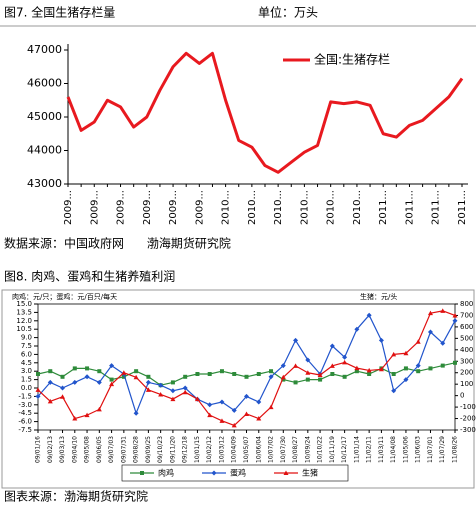 Image resolution: width=476 pixels, height=512 pixels. I want to click on y-tick-label: 6.0, so click(26, 354).